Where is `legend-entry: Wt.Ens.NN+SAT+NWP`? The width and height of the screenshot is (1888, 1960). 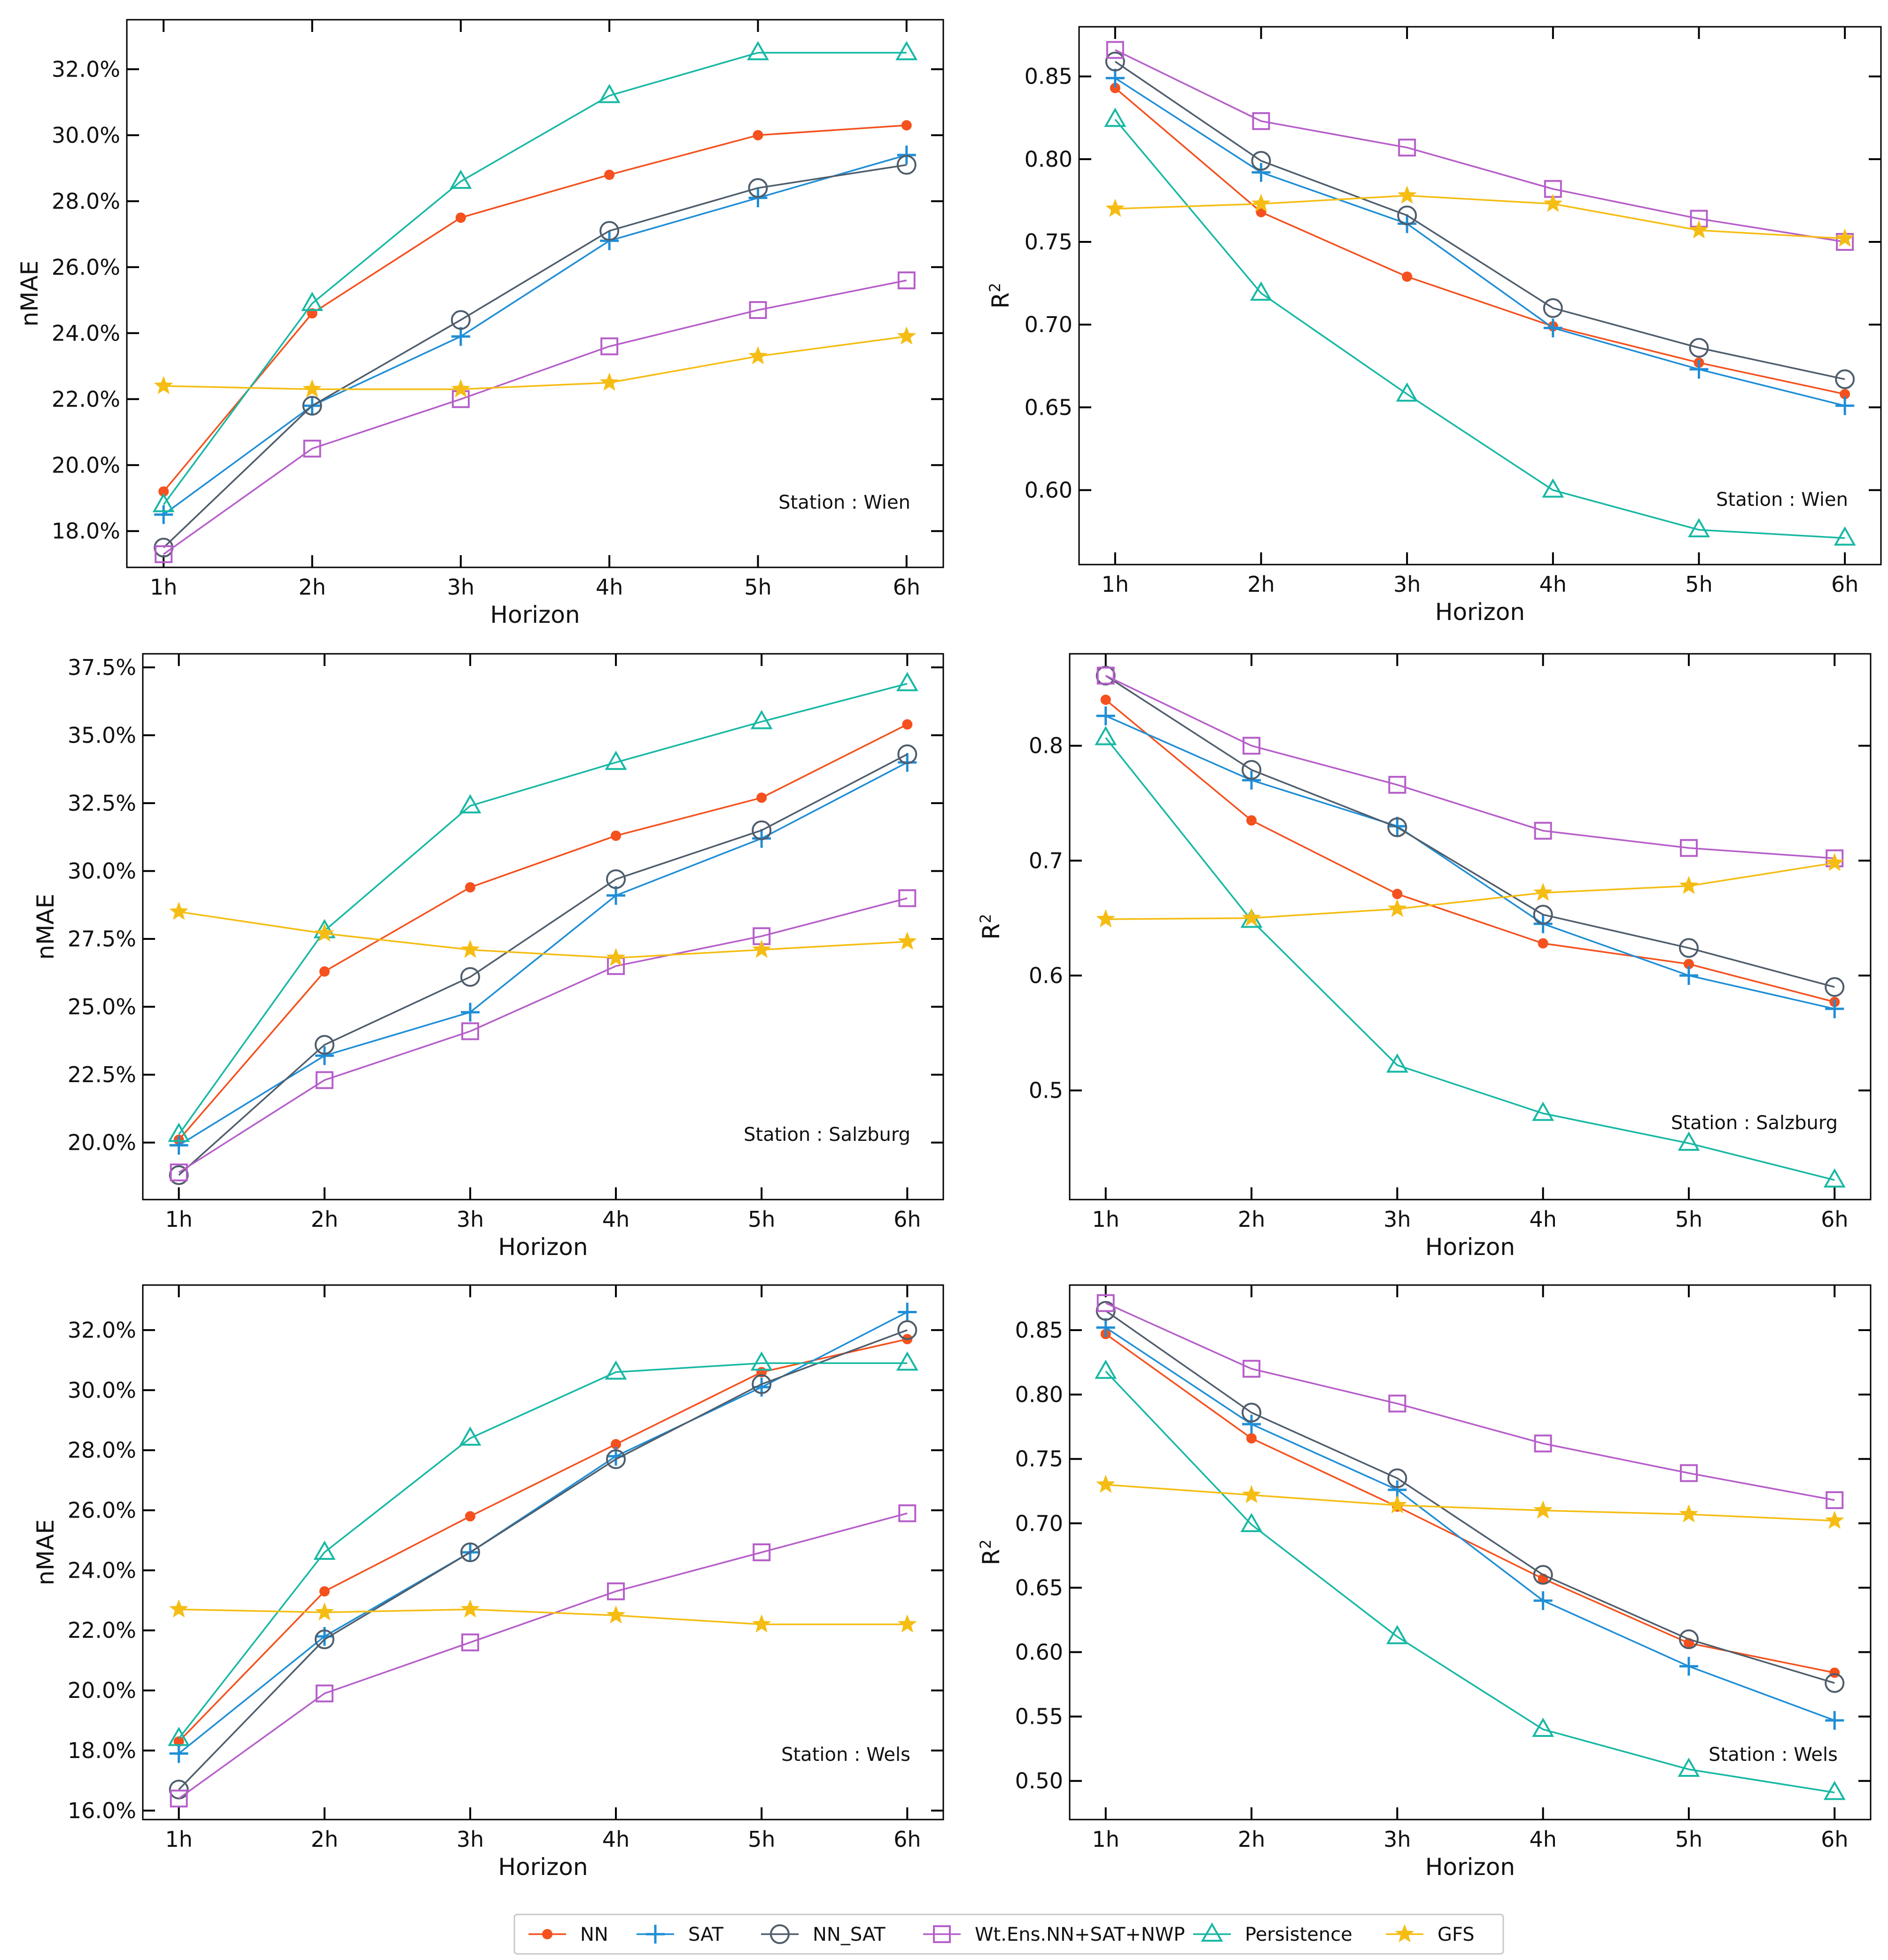
legend-entry: Wt.Ens.NN+SAT+NWP is located at coordinates (1054, 1934).